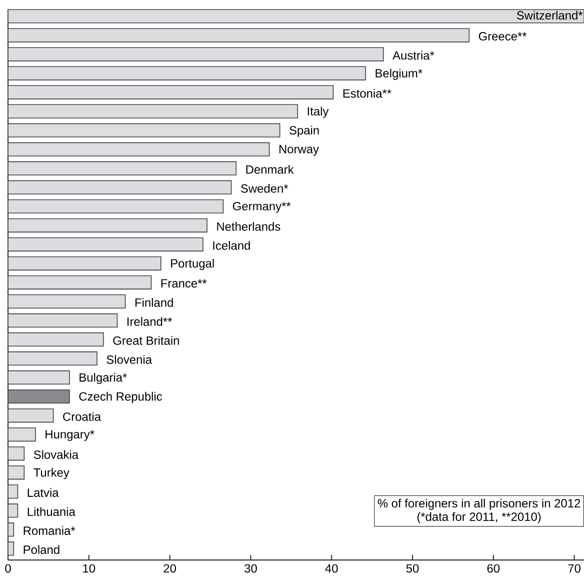  I want to click on y-tick-label: Sweden*, so click(264, 188).